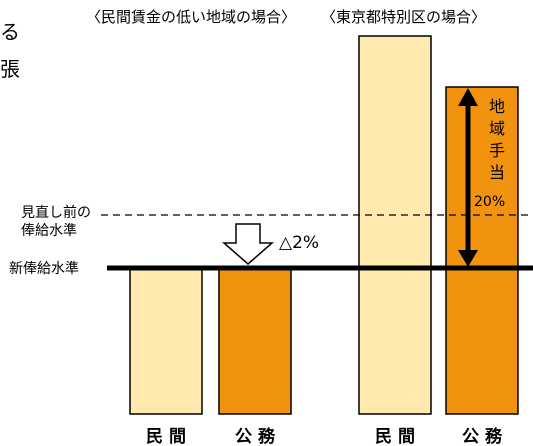  Describe the element at coordinates (395, 436) in the screenshot. I see `category-private-tokyo: 民 間` at that location.